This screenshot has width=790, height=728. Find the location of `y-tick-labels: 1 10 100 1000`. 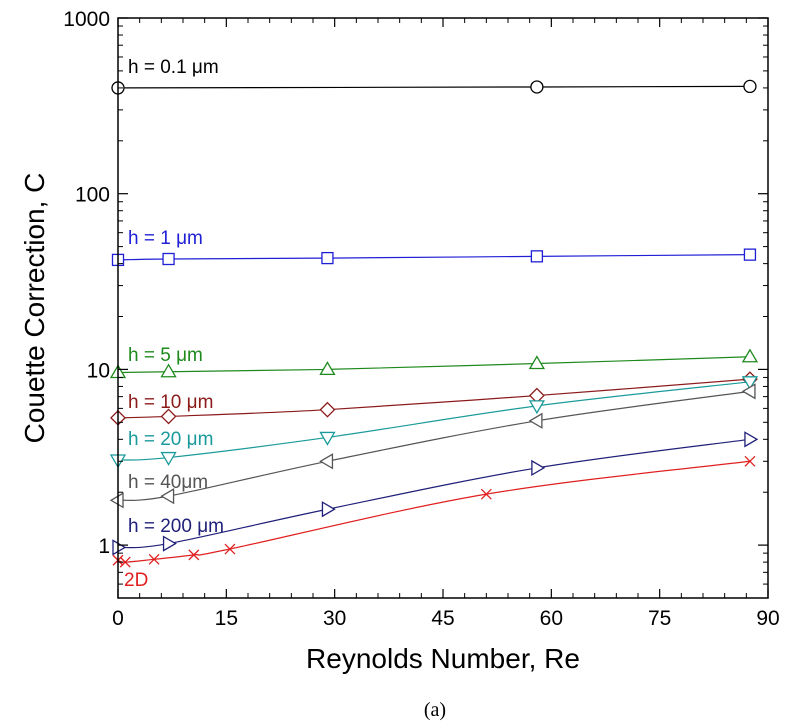

y-tick-labels: 1 10 100 1000 is located at coordinates (86, 283).